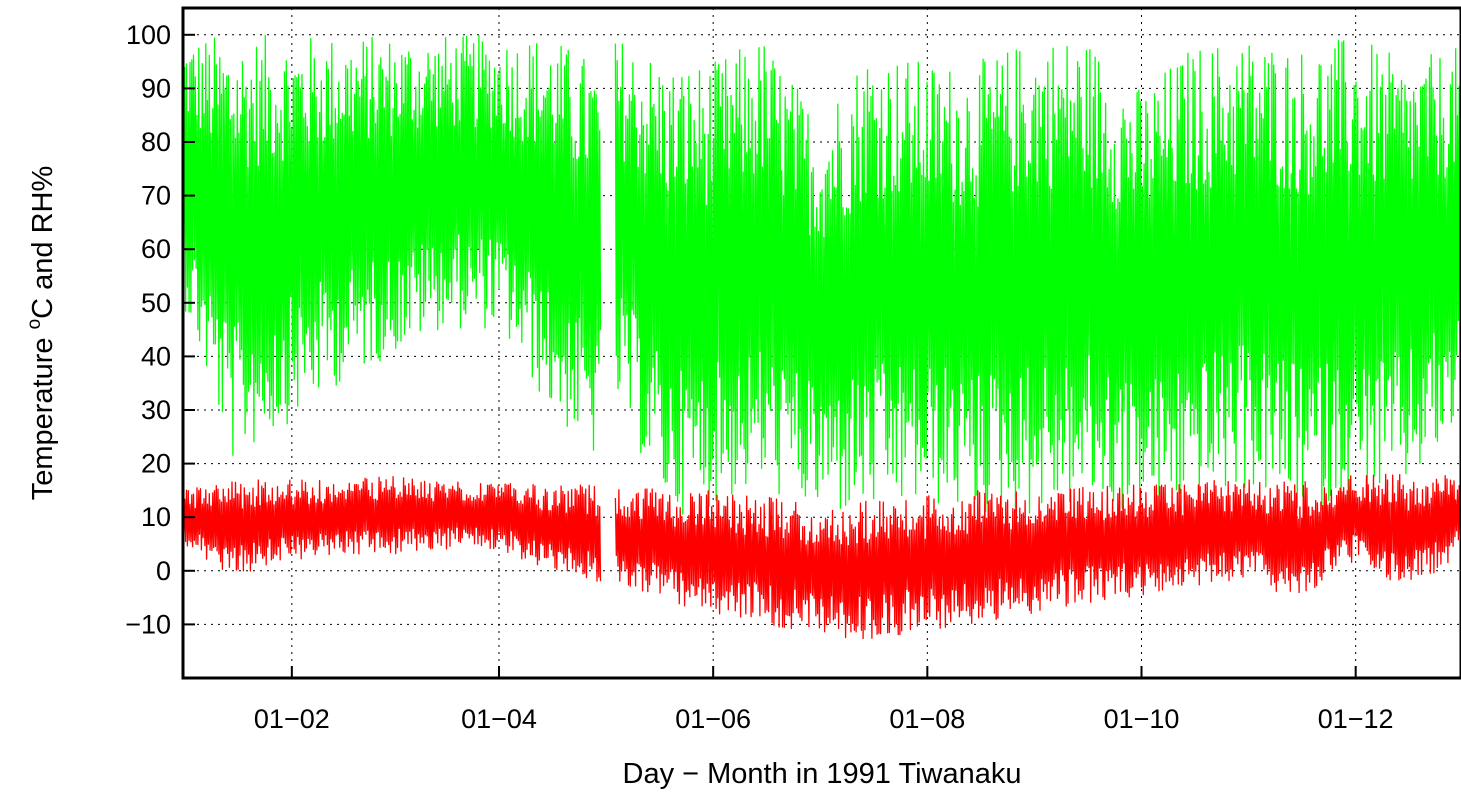  Describe the element at coordinates (156, 142) in the screenshot. I see `y-tick-label: 80` at that location.